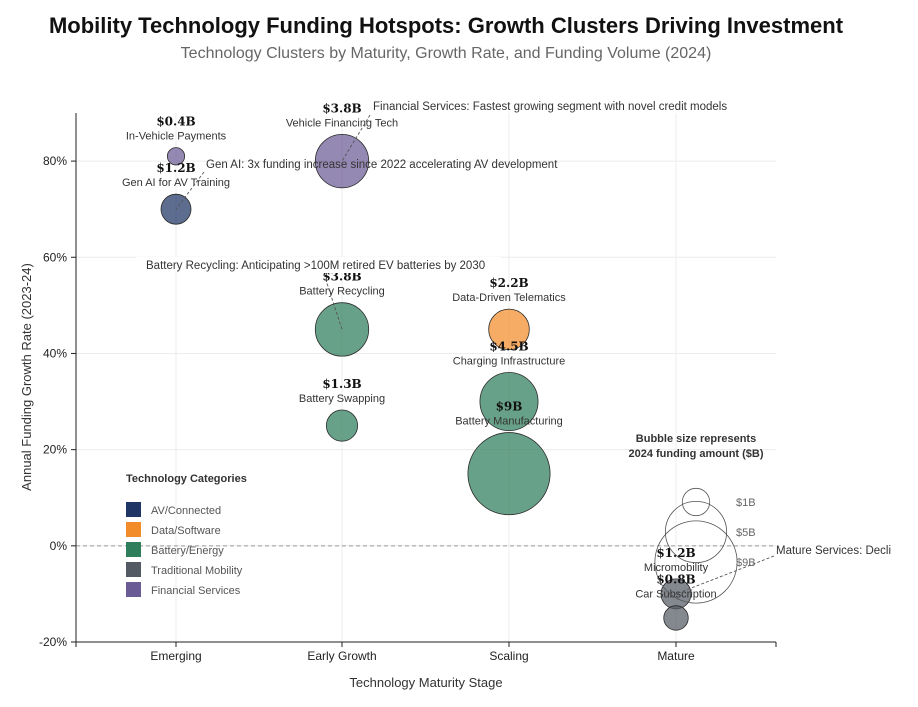 The height and width of the screenshot is (707, 918). What do you see at coordinates (425, 682) in the screenshot?
I see `x-axis-title: Technology Maturity Stage` at bounding box center [425, 682].